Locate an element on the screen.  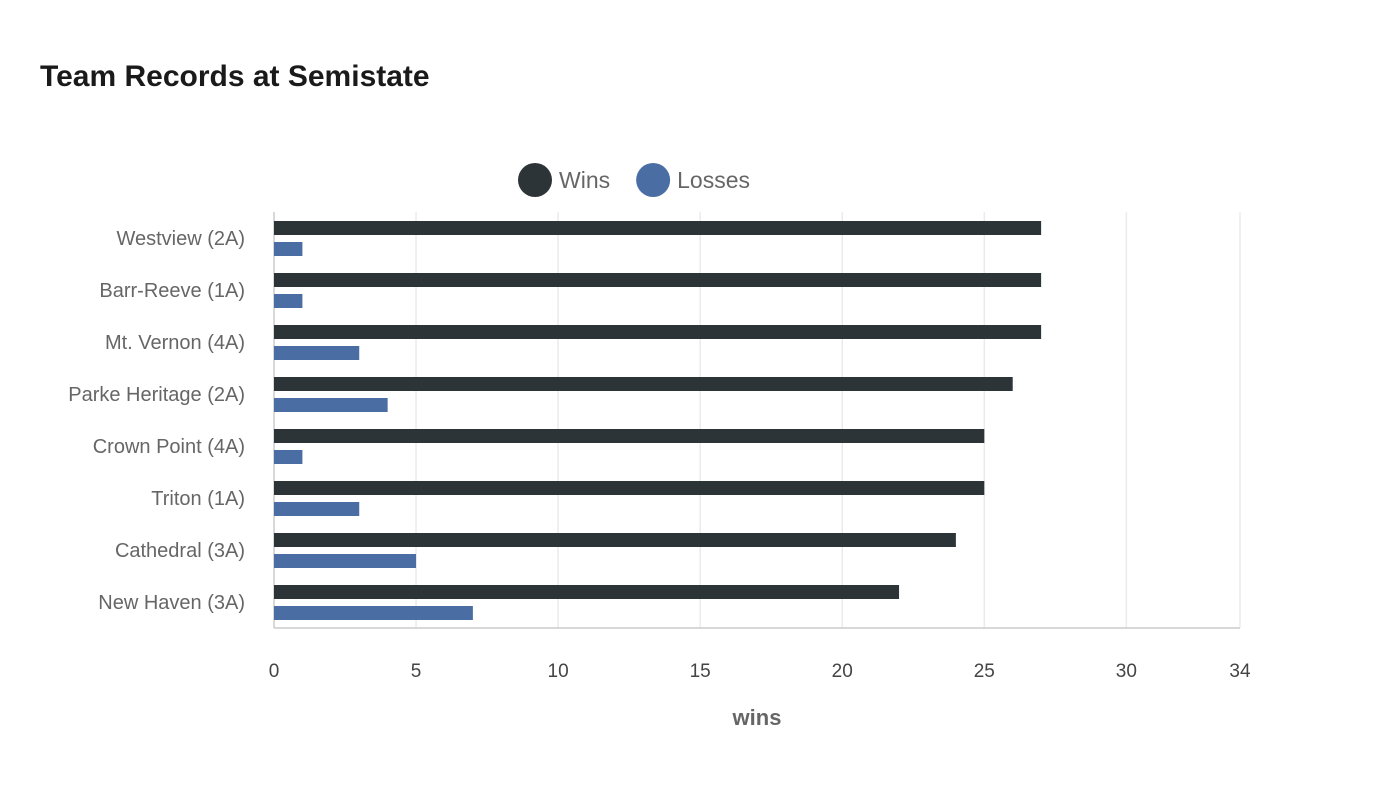
x-tick-label: 5 is located at coordinates (416, 671).